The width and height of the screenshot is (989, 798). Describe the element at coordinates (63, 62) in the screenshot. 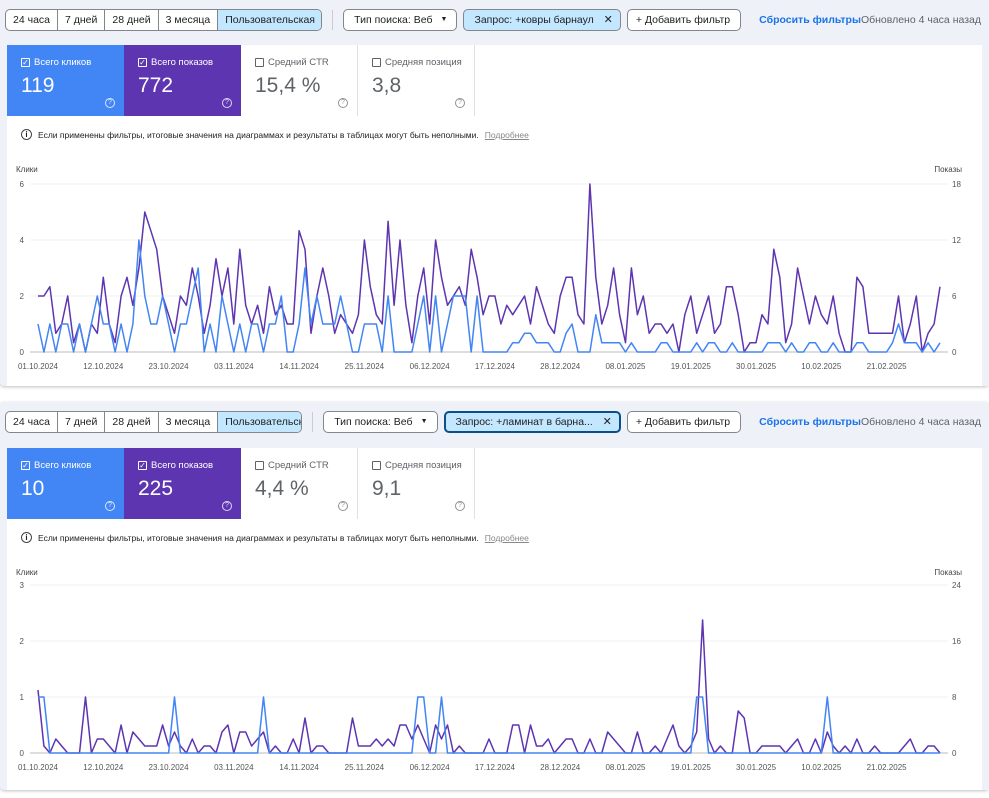

I see `metric-label: Всего кликов` at that location.